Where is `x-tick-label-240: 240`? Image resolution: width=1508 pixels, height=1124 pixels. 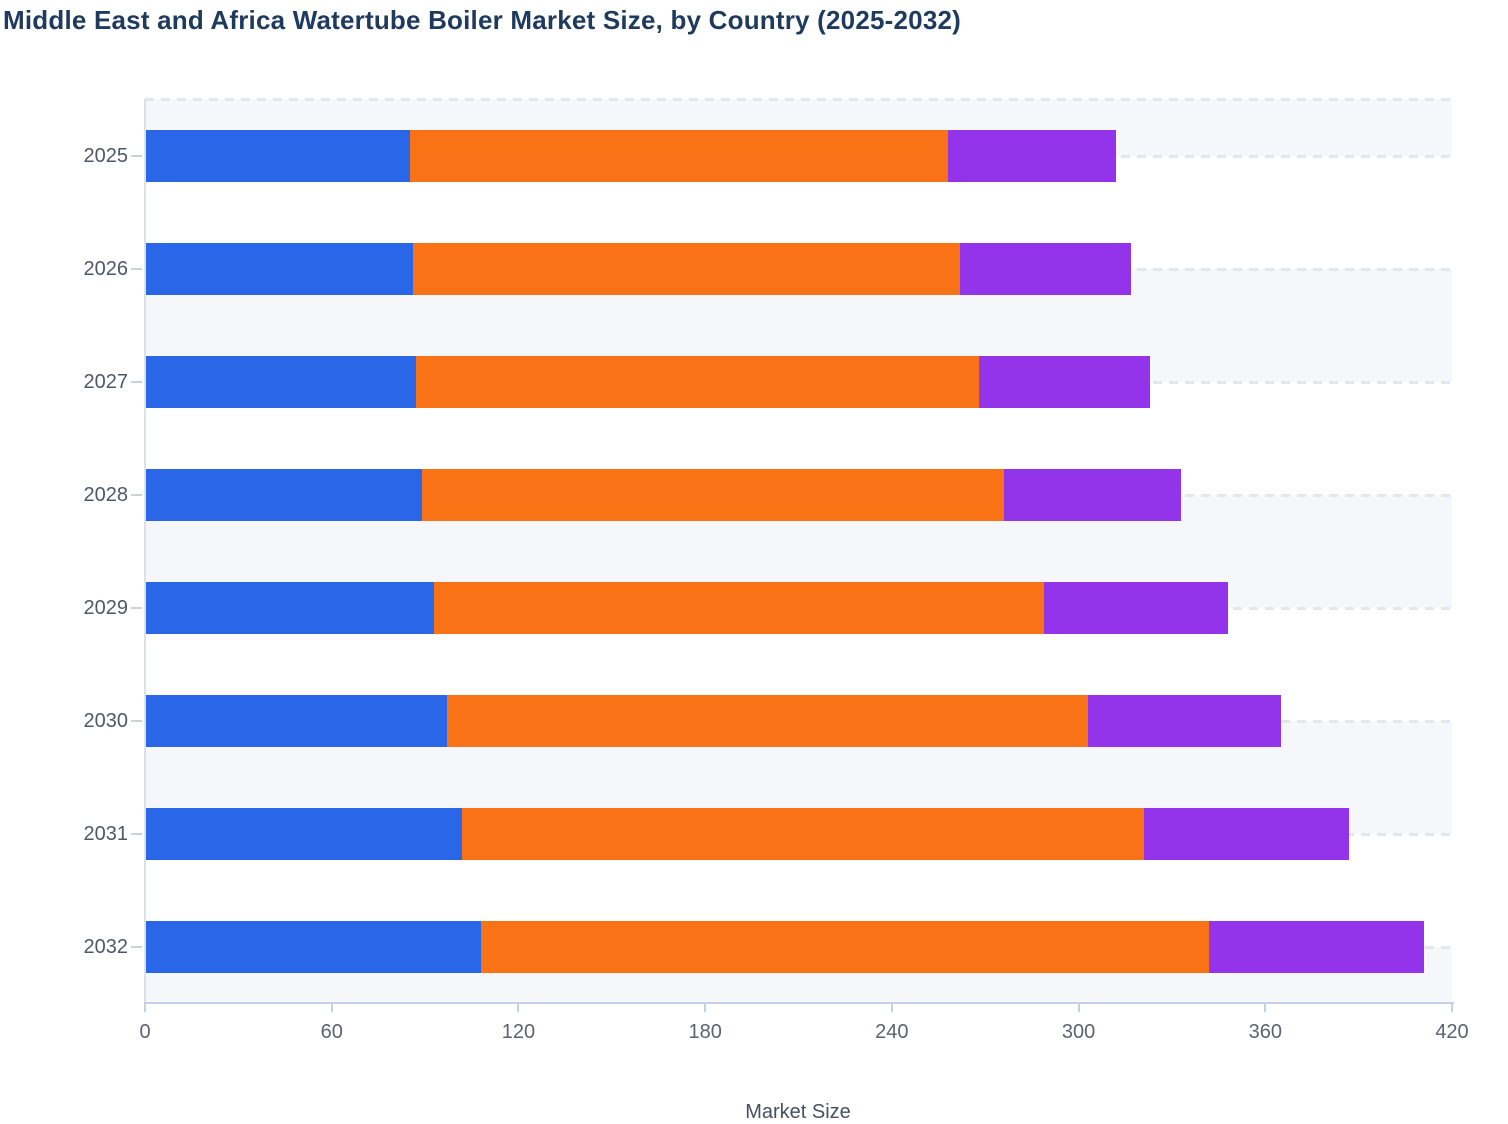
x-tick-label-240: 240 is located at coordinates (892, 1032).